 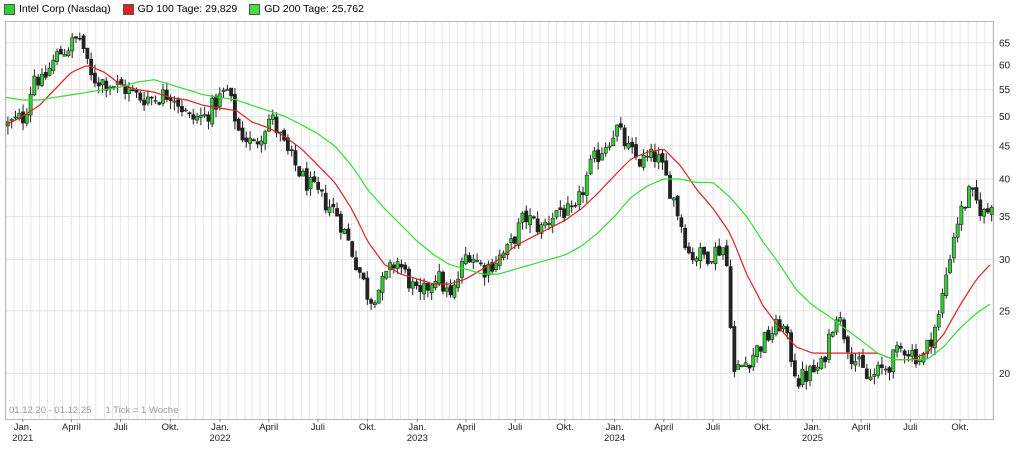 I want to click on legend-item-ma200: GD 200 Tage: 25,762, so click(x=306, y=9).